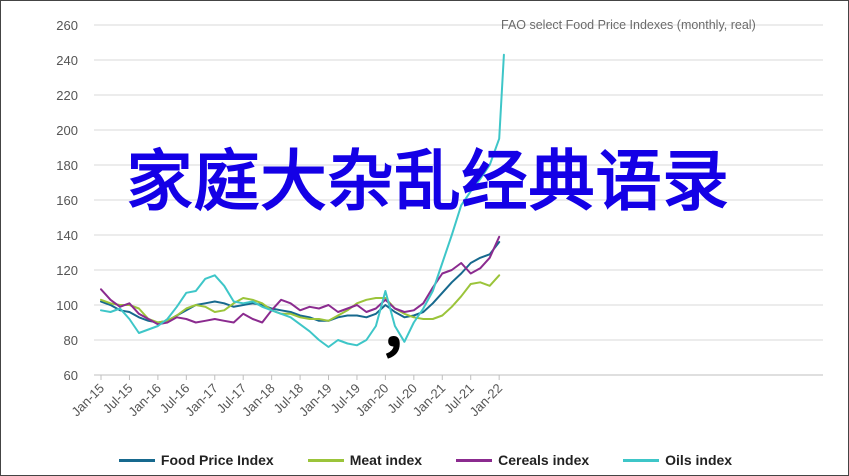 The width and height of the screenshot is (849, 476). What do you see at coordinates (67, 200) in the screenshot?
I see `y-tick-label: 160` at bounding box center [67, 200].